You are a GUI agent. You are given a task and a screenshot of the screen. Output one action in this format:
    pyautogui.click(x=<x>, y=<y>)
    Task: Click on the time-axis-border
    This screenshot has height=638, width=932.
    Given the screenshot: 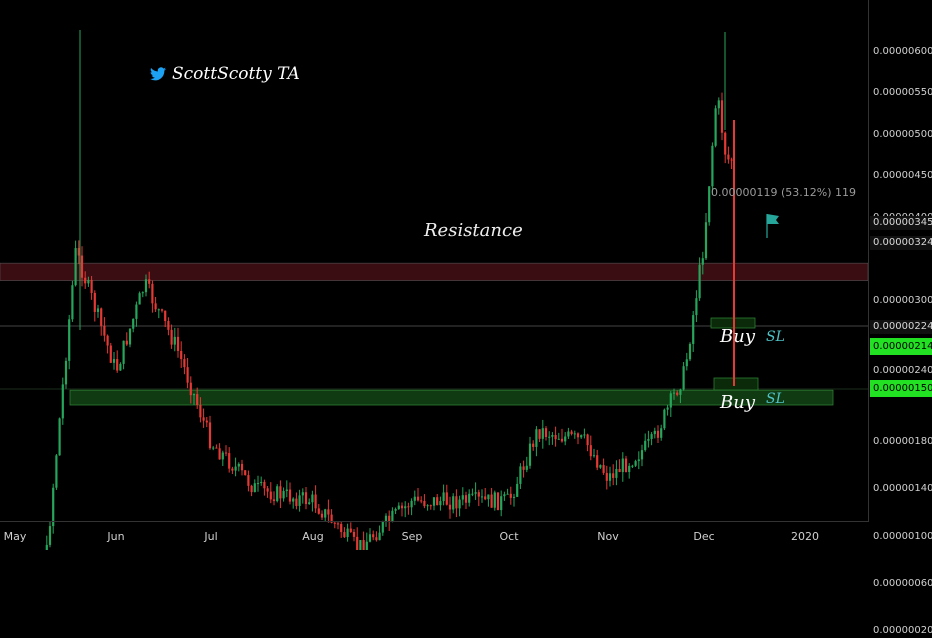 What is the action you would take?
    pyautogui.click(x=434, y=521)
    